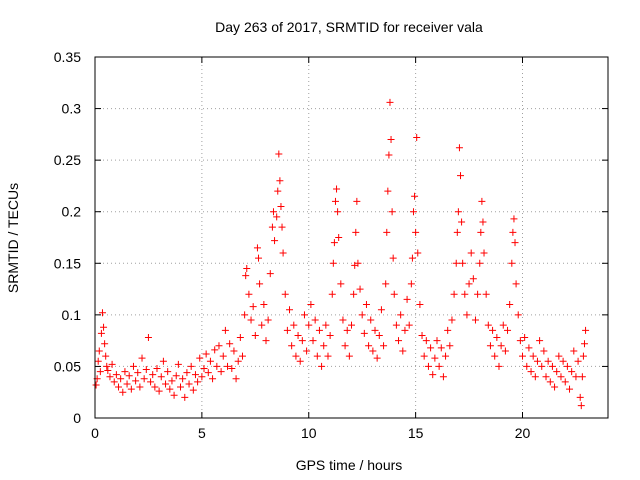  What do you see at coordinates (13, 238) in the screenshot?
I see `y-axis-label: SRMTID / TECUs` at bounding box center [13, 238].